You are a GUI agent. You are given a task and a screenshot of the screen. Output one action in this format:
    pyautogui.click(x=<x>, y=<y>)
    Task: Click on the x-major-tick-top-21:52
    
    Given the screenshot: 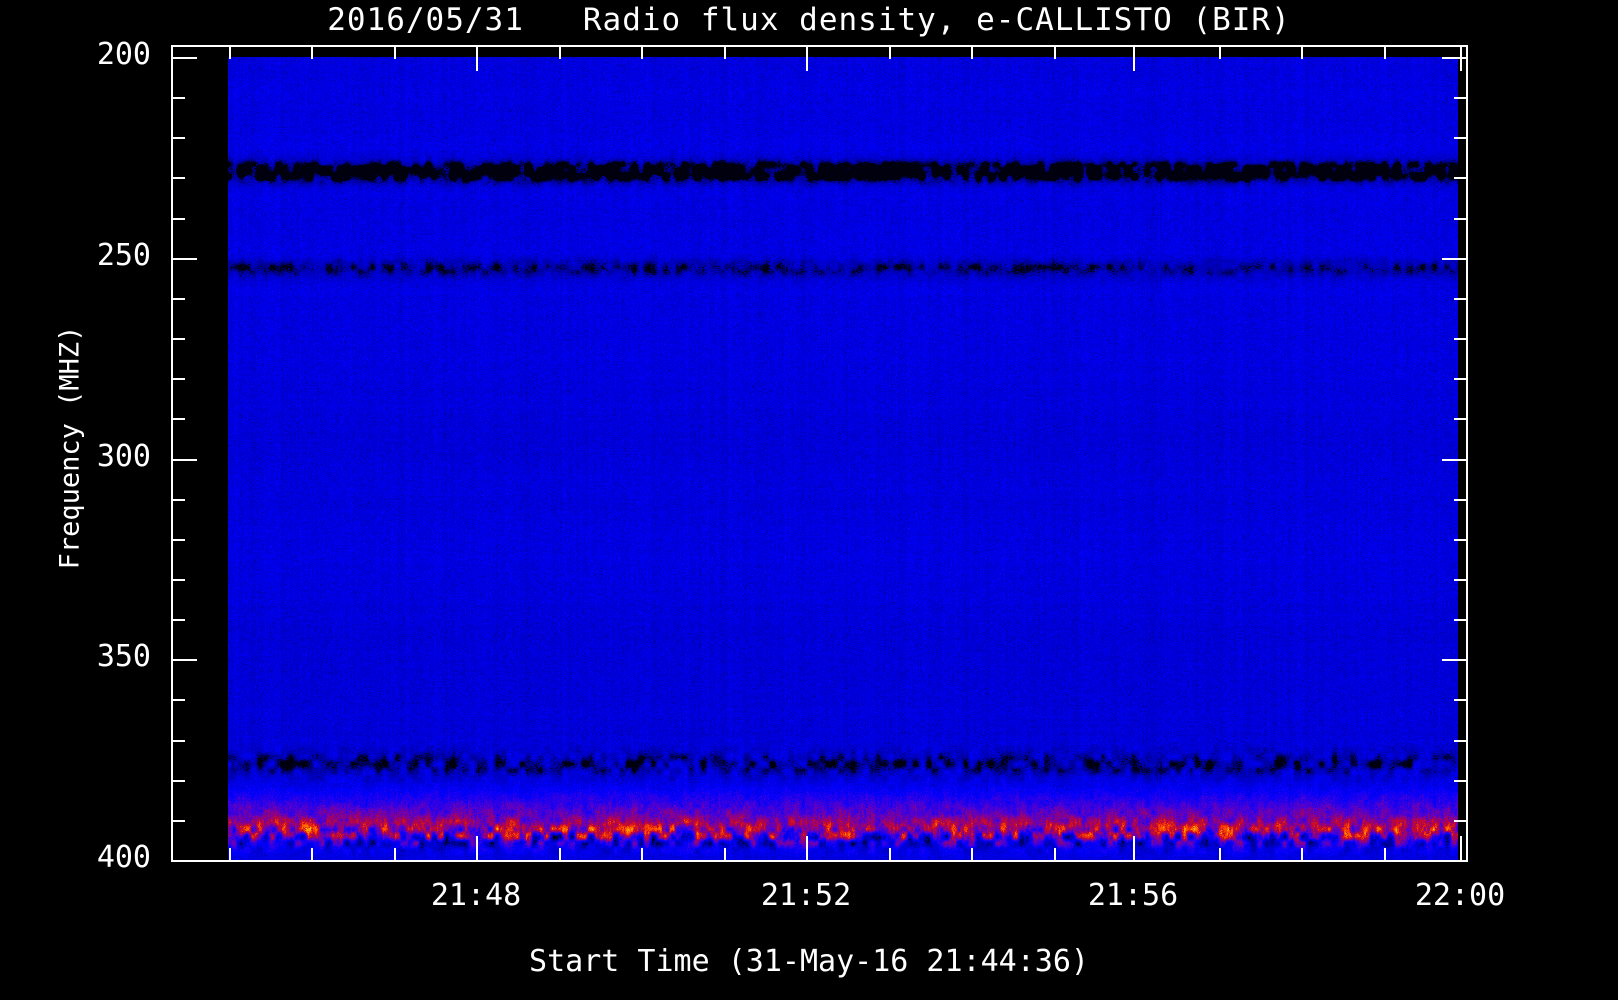 What is the action you would take?
    pyautogui.click(x=807, y=58)
    